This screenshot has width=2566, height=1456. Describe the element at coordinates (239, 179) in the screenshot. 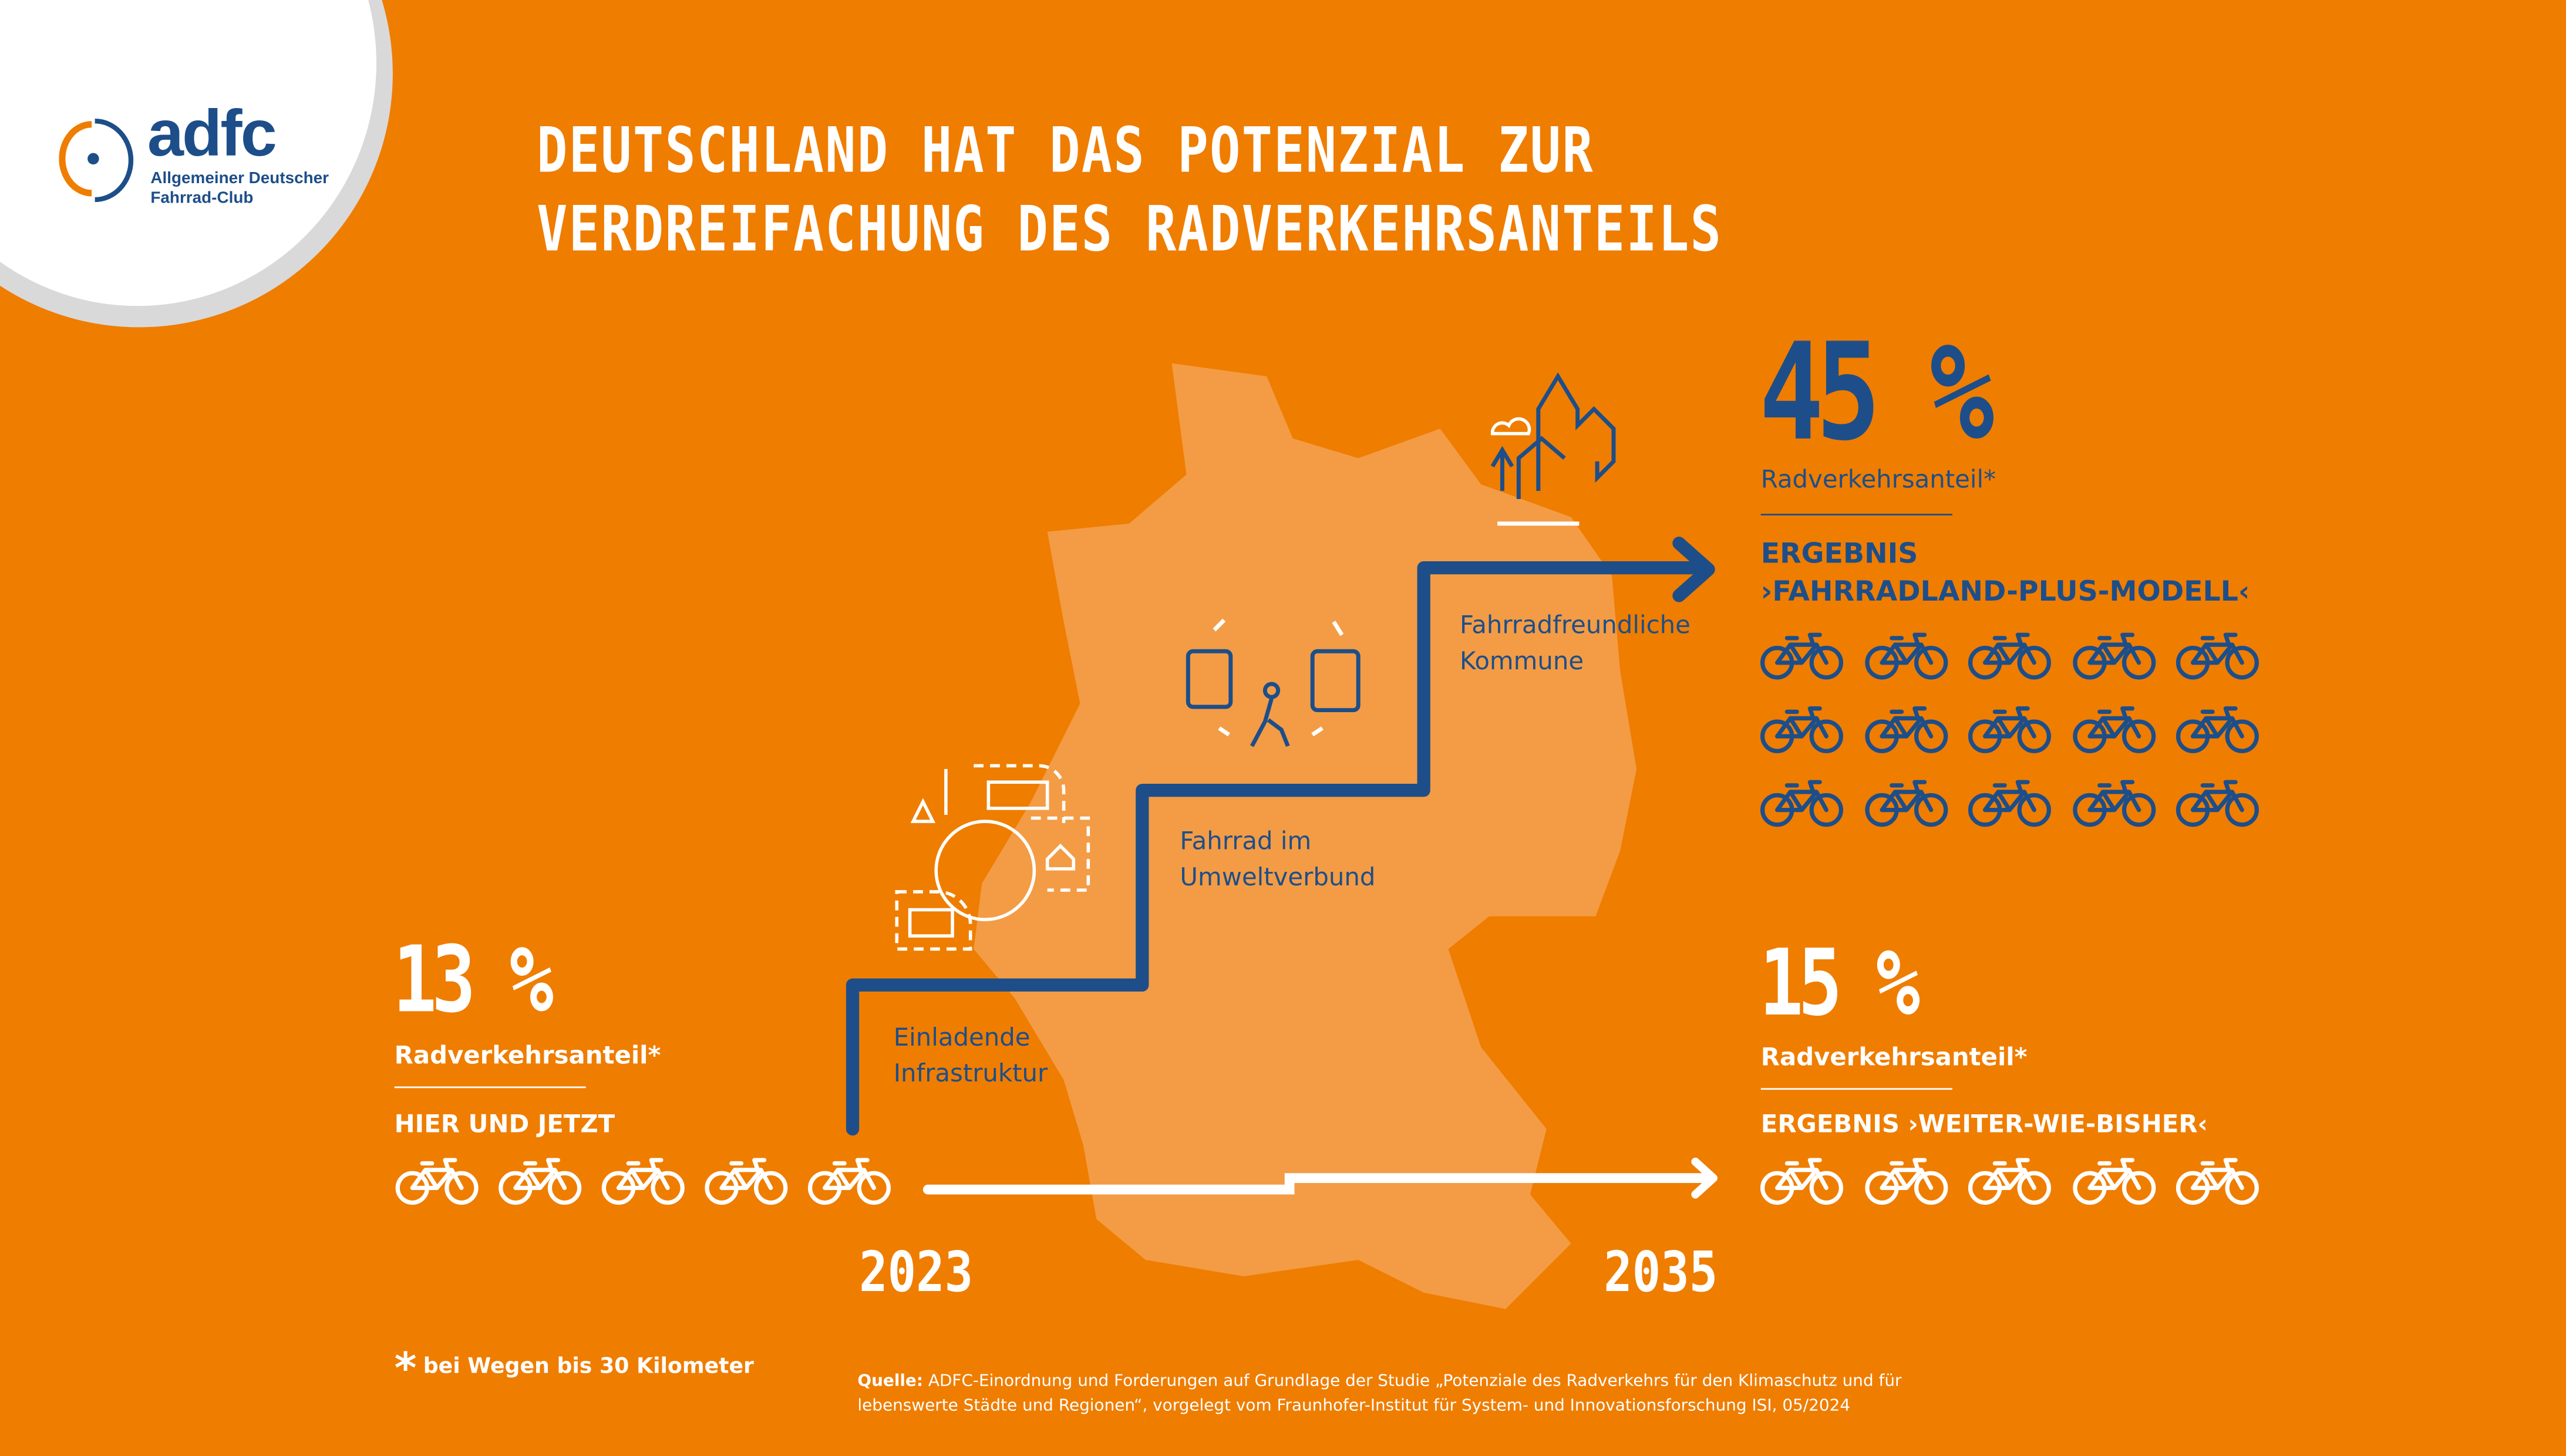

I see `logo-subtitle-line1: Allgemeiner Deutscher` at that location.